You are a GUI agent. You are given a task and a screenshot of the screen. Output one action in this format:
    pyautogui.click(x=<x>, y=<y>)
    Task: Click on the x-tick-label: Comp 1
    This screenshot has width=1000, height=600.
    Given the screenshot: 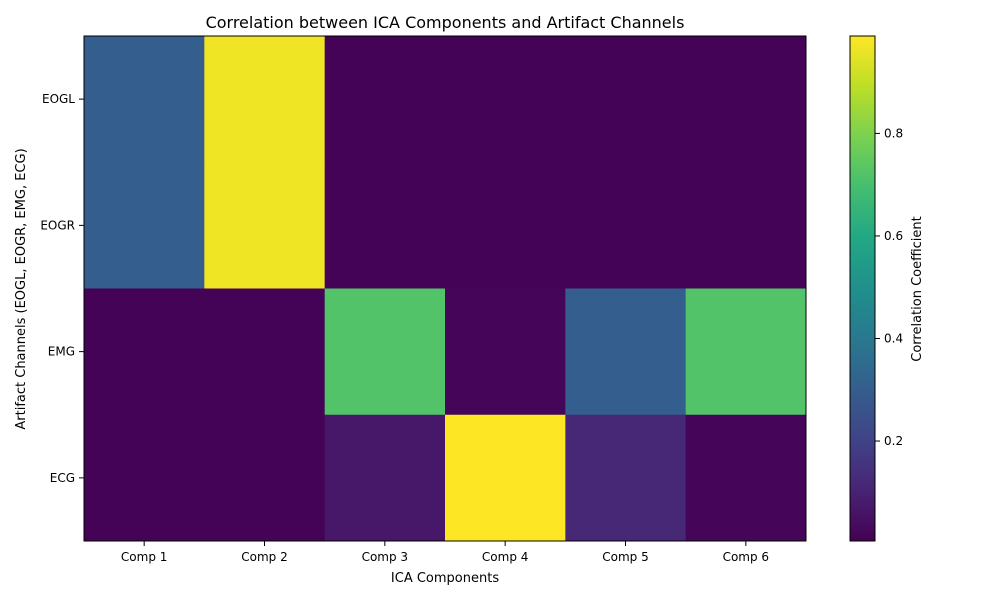 What is the action you would take?
    pyautogui.click(x=144, y=557)
    